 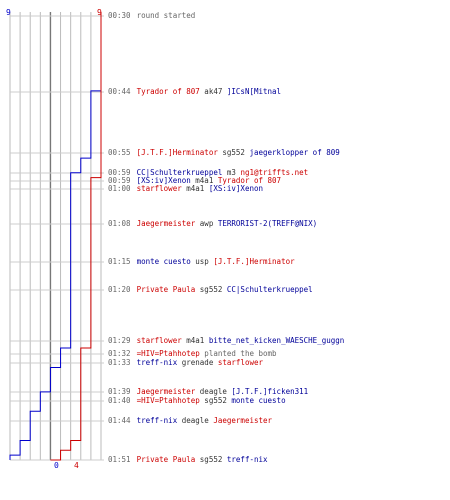 I want to click on event-row: 01:15 monte cuesto usp [J.T.F.]Herminator, so click(x=201, y=261).